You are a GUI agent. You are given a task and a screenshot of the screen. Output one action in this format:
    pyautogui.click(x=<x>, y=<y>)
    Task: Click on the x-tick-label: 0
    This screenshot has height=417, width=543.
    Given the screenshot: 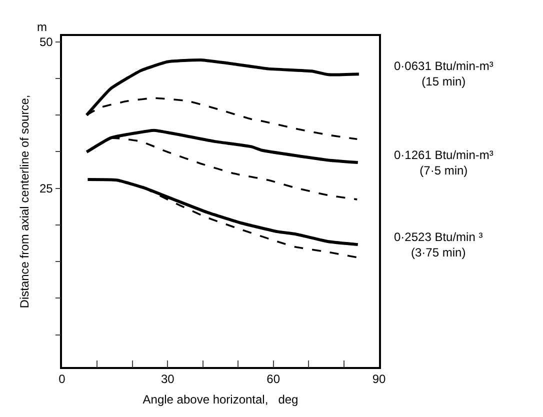 What is the action you would take?
    pyautogui.click(x=62, y=379)
    